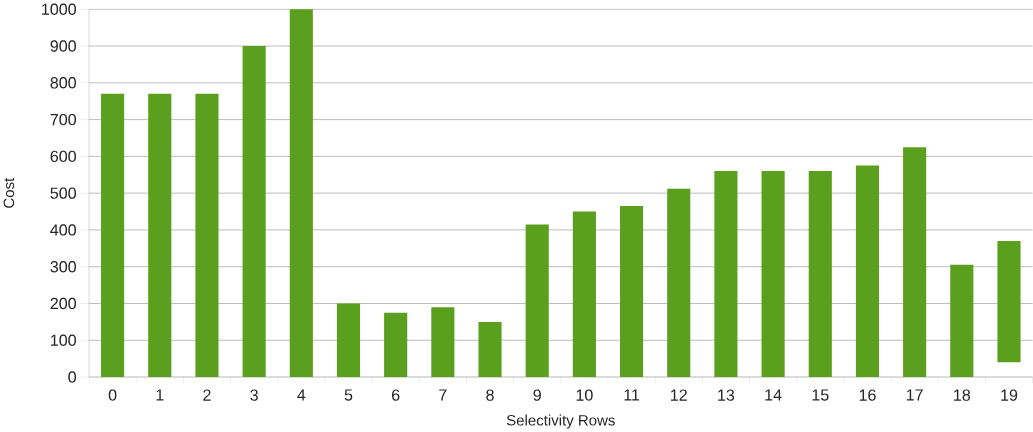 Image resolution: width=1033 pixels, height=432 pixels. I want to click on x-tick-label: 5, so click(348, 395).